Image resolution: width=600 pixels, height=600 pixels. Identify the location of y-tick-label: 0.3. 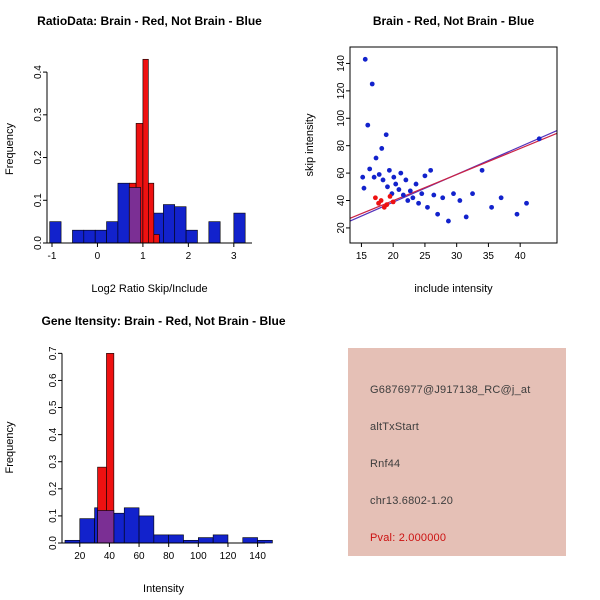
(38, 114).